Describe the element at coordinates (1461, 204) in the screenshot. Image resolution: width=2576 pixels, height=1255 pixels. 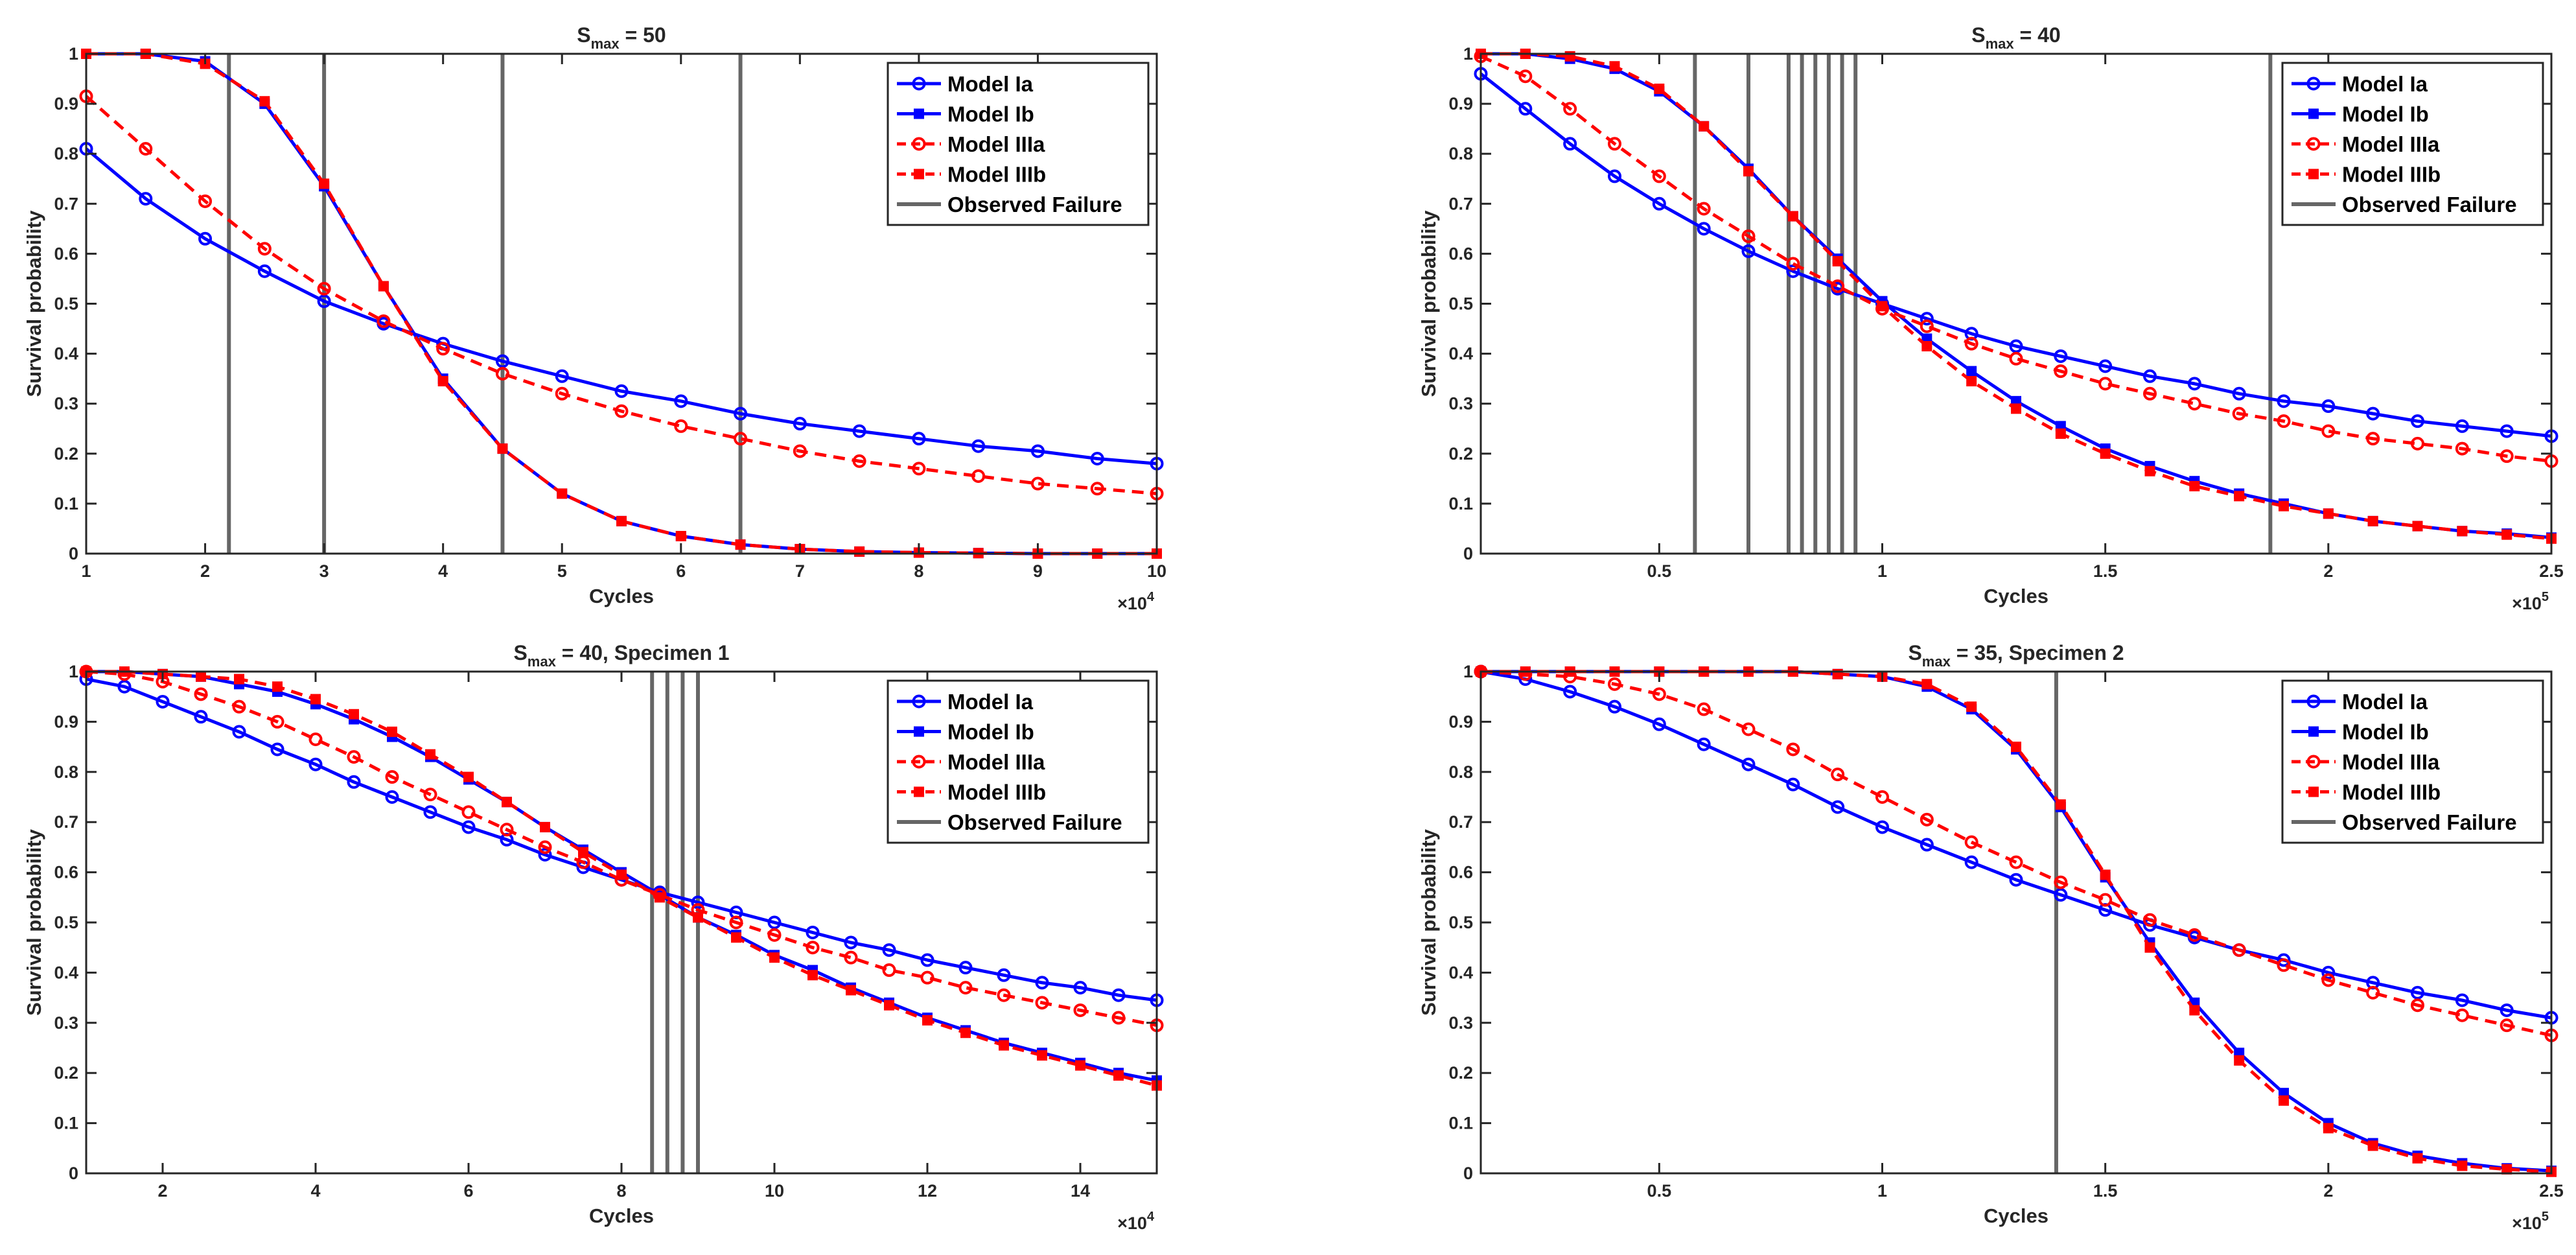
I see `y-tick-label: 0.7` at that location.